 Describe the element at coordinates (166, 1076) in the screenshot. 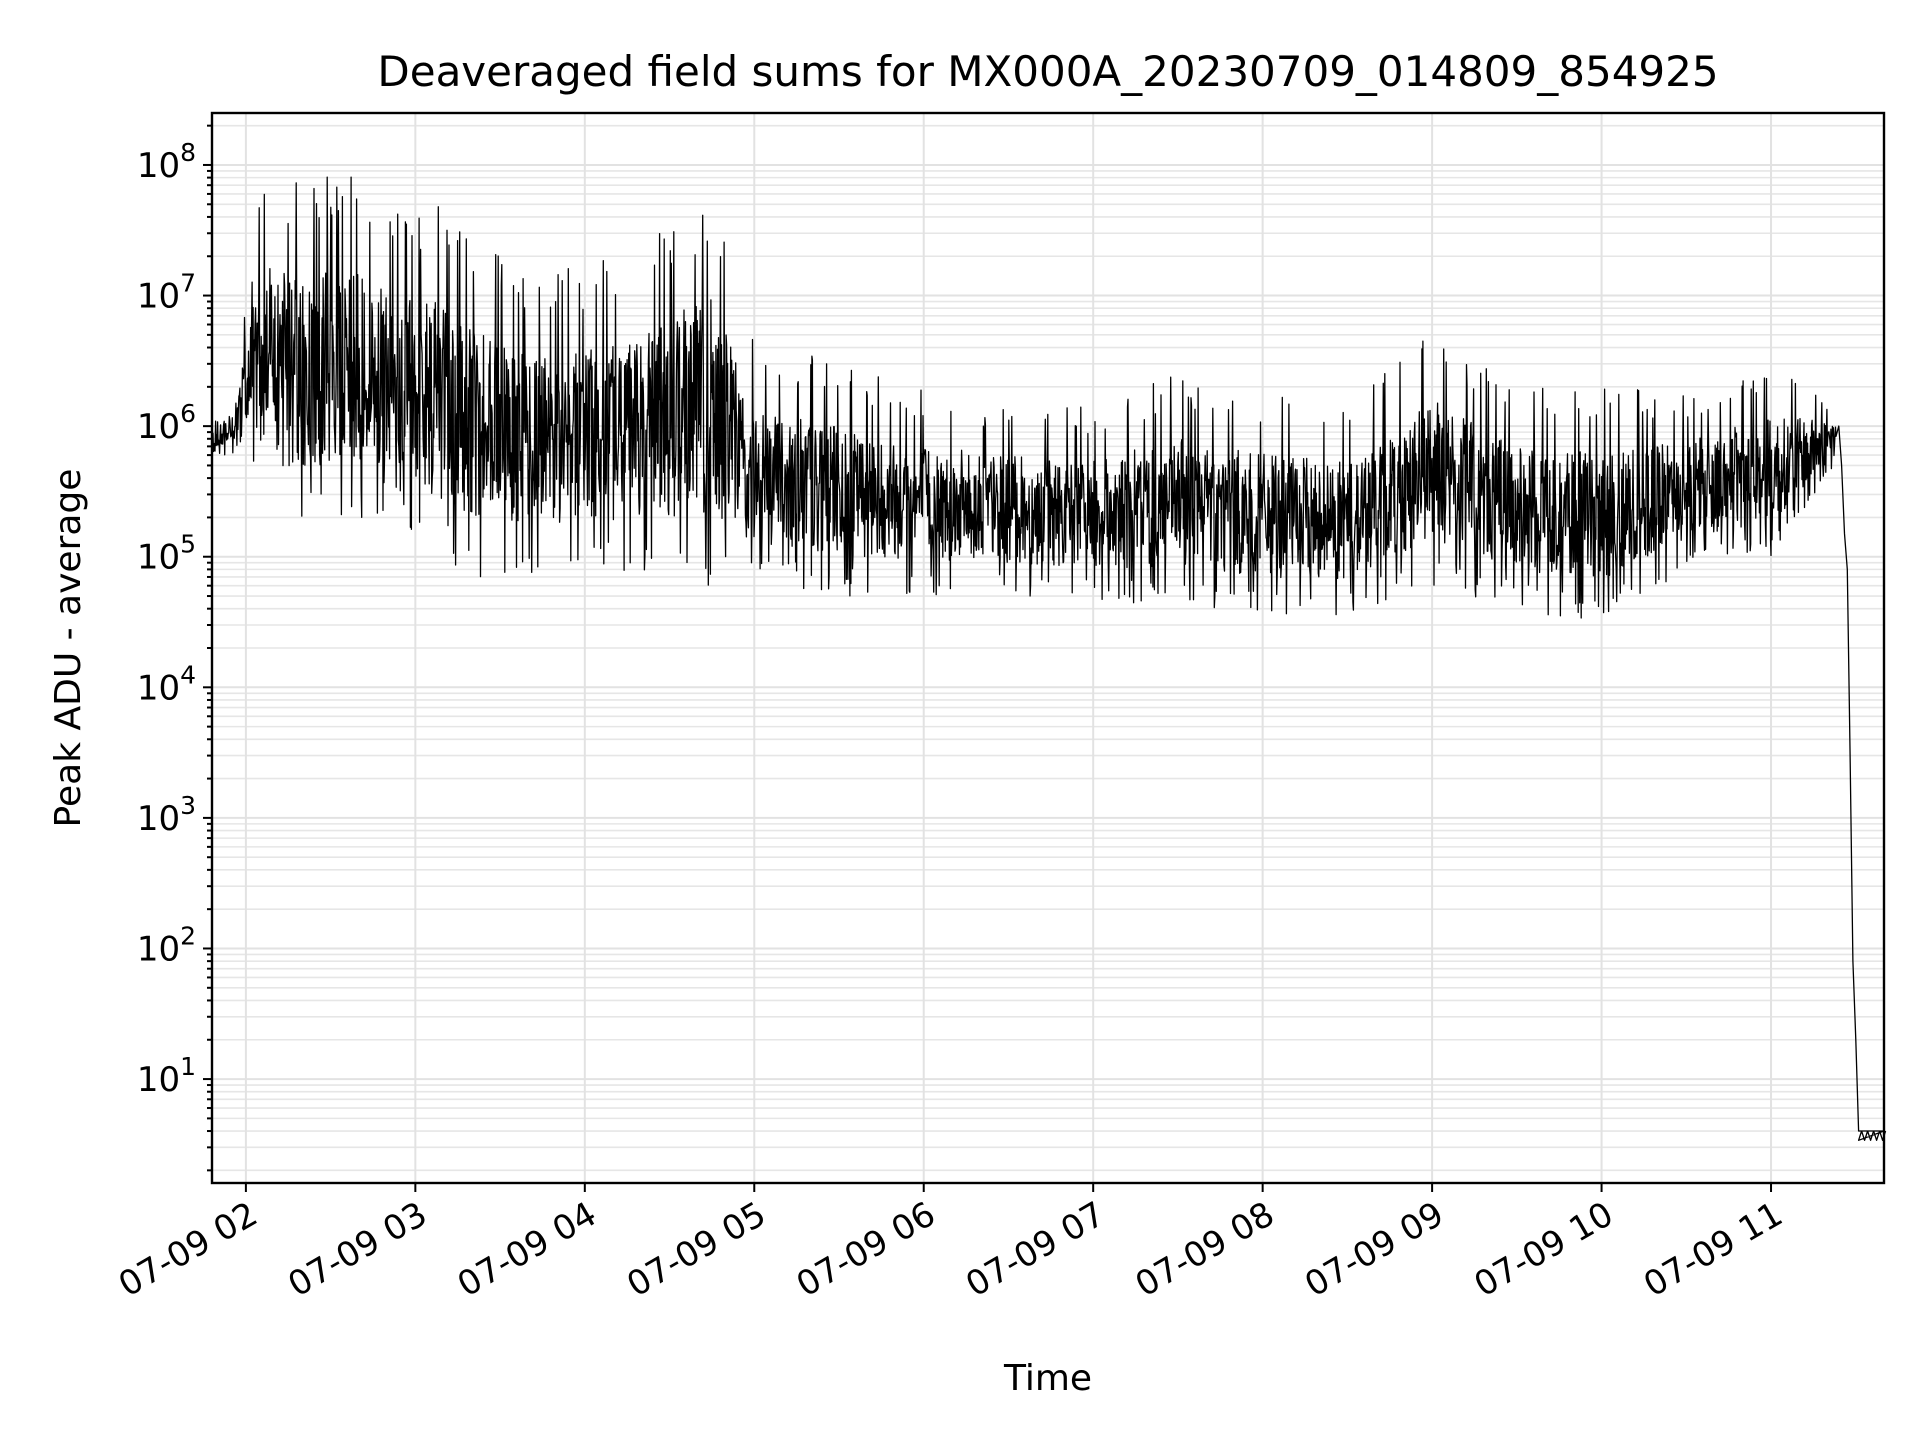

I see `y-tick-label: 10¹` at that location.